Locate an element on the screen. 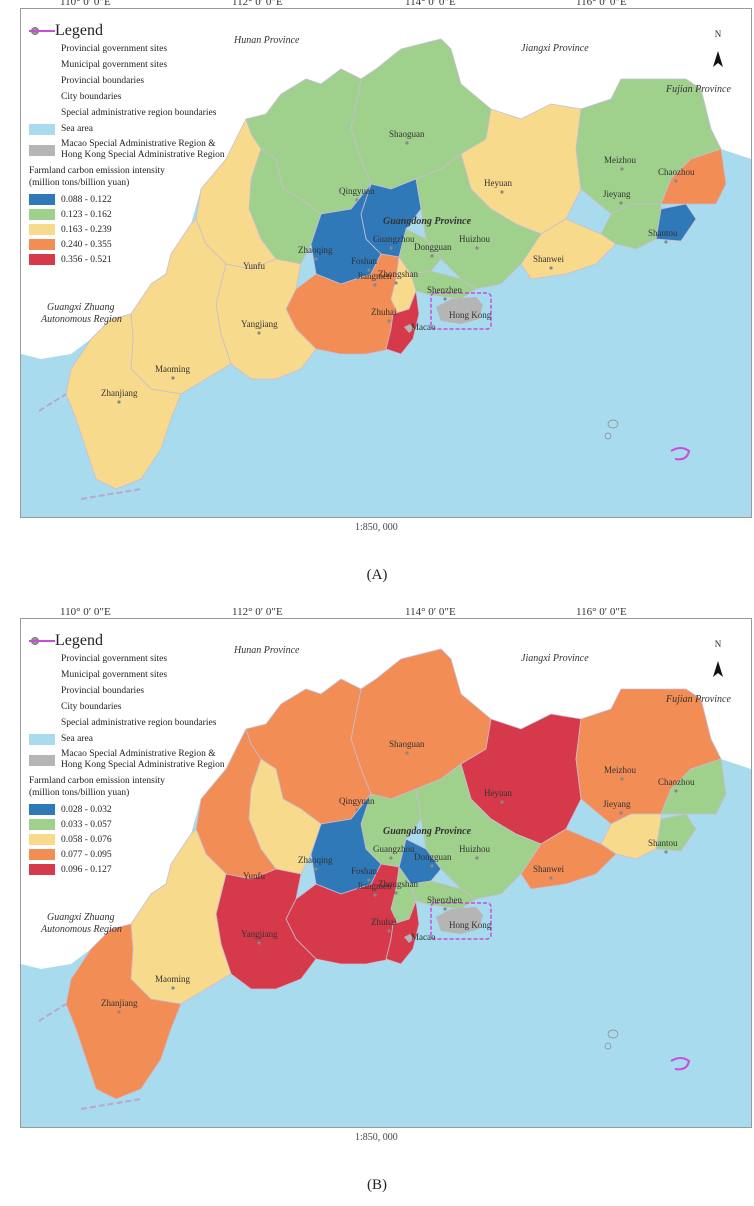 This screenshot has height=1206, width=754. intensity-class-label: 0.356 - 0.521 is located at coordinates (86, 259).